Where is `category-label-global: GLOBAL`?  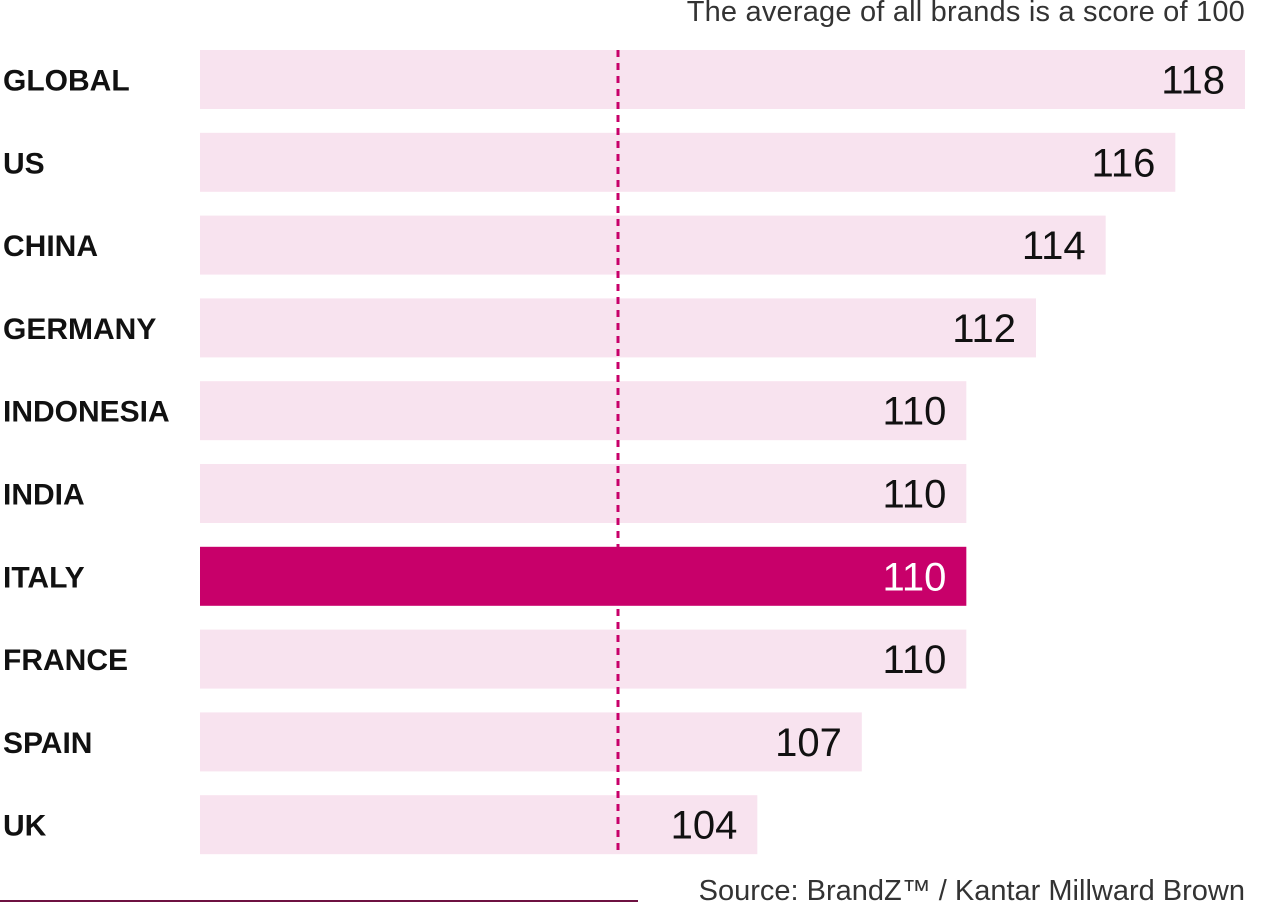
category-label-global: GLOBAL is located at coordinates (66, 81).